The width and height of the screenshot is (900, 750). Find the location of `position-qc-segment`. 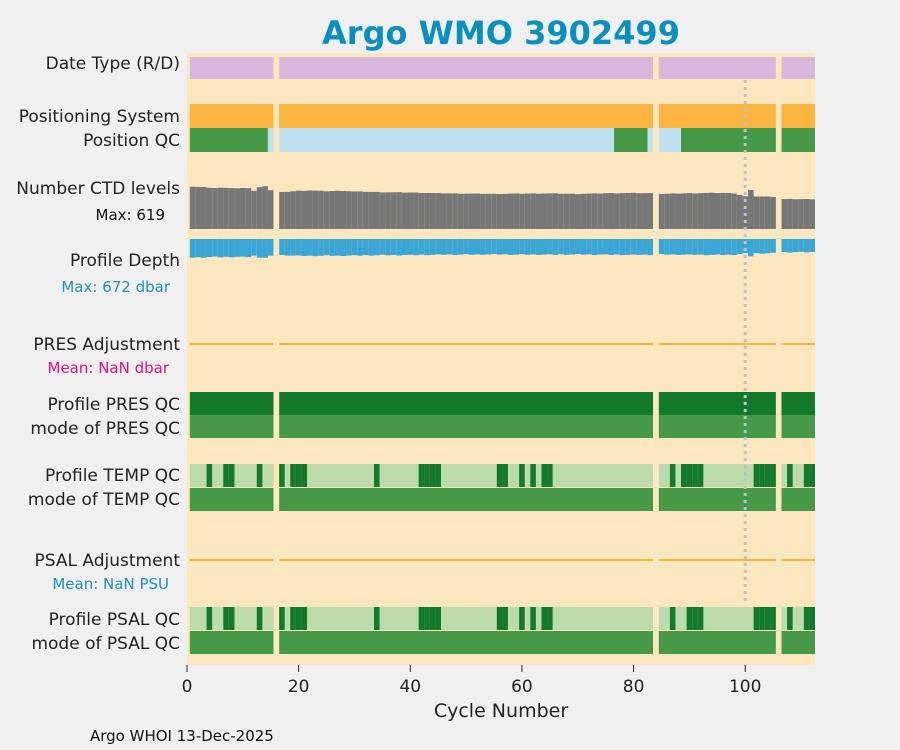

position-qc-segment is located at coordinates (650, 140).